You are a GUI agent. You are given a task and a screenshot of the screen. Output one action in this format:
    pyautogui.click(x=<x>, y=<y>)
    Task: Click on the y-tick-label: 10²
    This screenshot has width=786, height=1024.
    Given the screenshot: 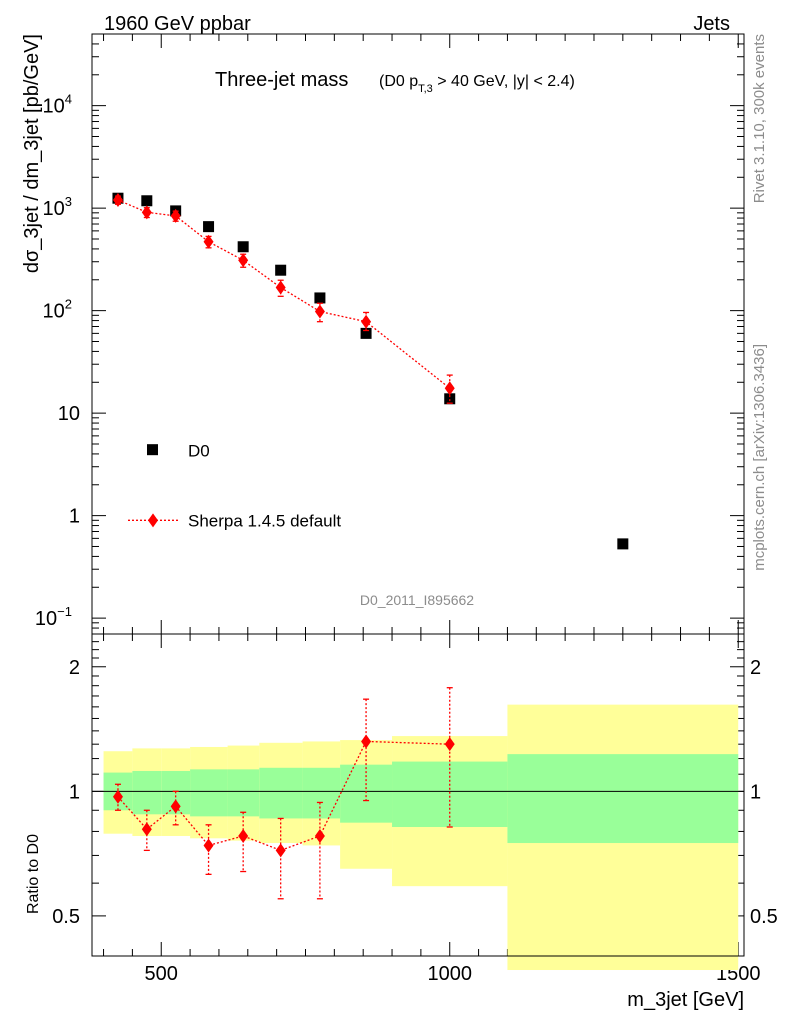 What is the action you would take?
    pyautogui.click(x=57, y=310)
    